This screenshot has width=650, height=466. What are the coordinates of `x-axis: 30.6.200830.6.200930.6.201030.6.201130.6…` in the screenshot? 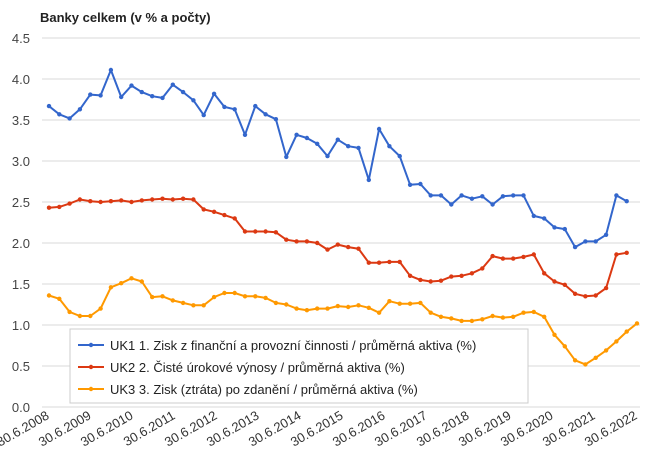 It's located at (320, 429).